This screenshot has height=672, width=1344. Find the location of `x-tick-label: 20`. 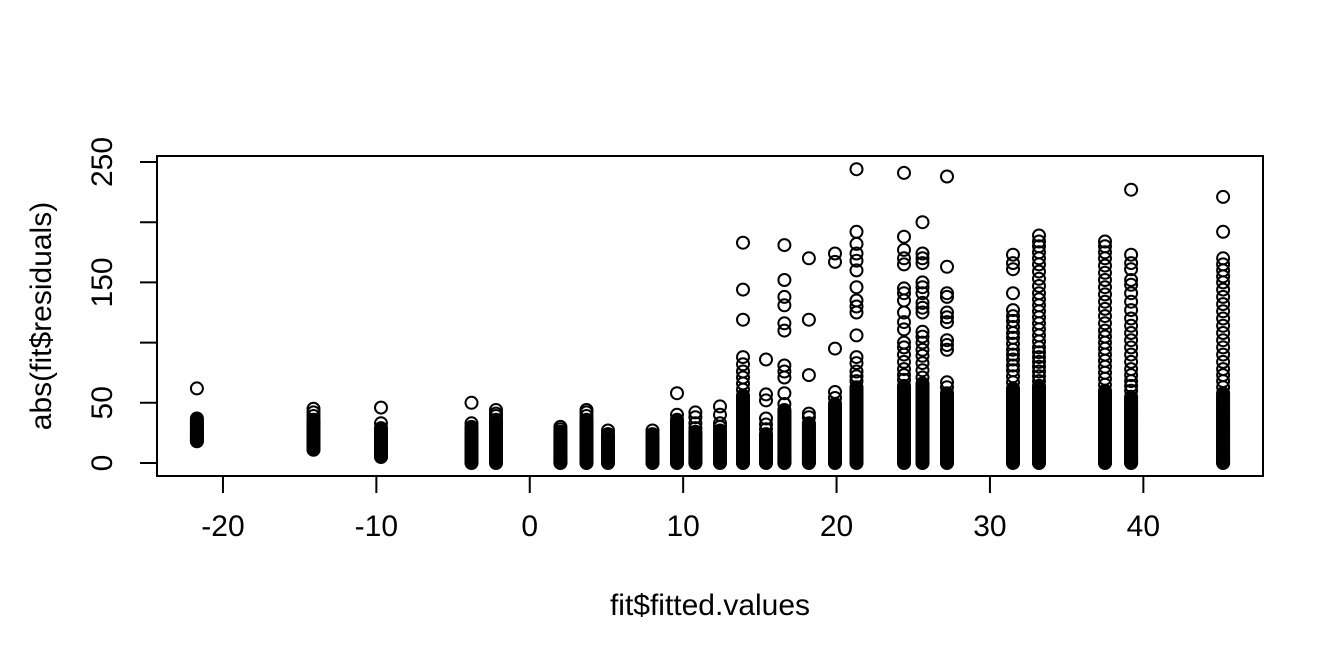

x-tick-label: 20 is located at coordinates (836, 526).